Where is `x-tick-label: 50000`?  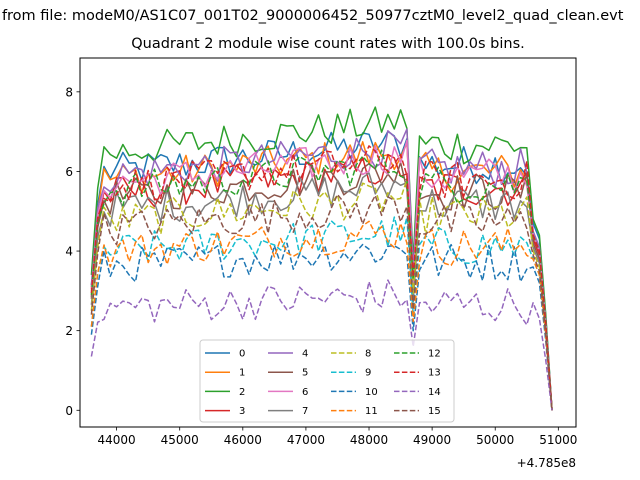
x-tick-label: 50000 is located at coordinates (495, 440).